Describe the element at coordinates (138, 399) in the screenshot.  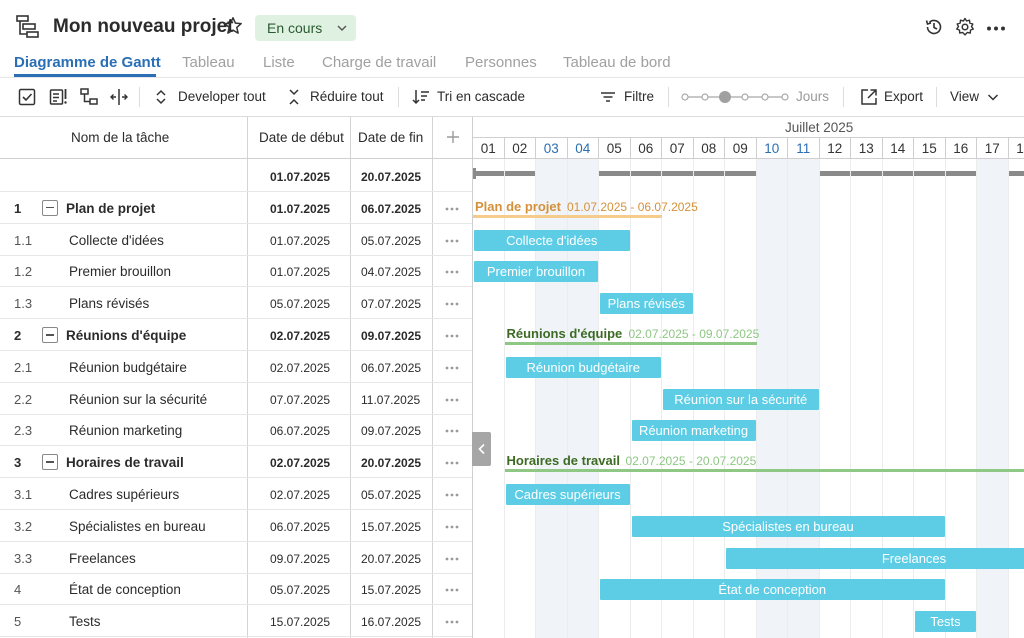
I see `task-name: Réunion sur la sécurité` at that location.